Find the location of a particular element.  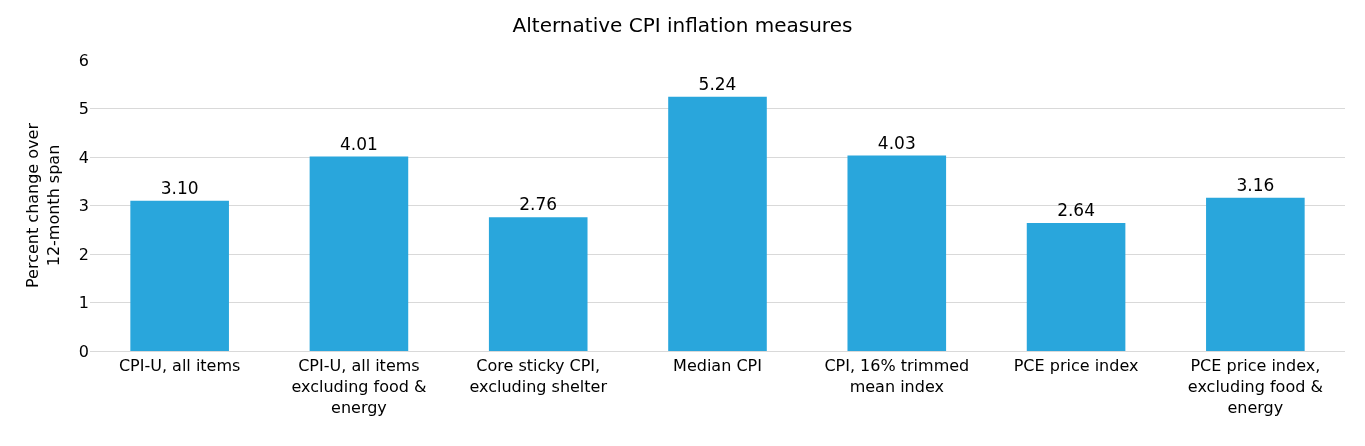

y-tick-label: 3 is located at coordinates (83, 206).